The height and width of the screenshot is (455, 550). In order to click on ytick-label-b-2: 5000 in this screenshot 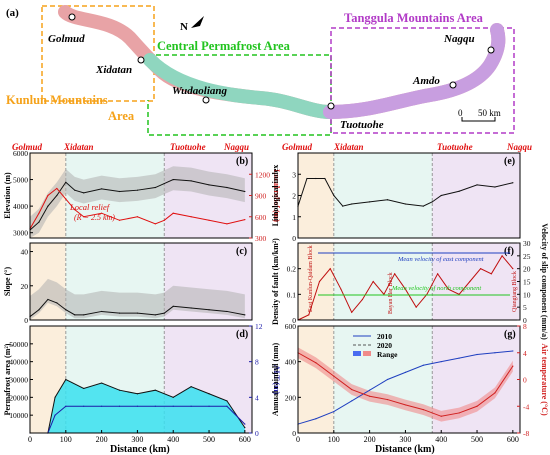, I will do `click(20, 180)`.